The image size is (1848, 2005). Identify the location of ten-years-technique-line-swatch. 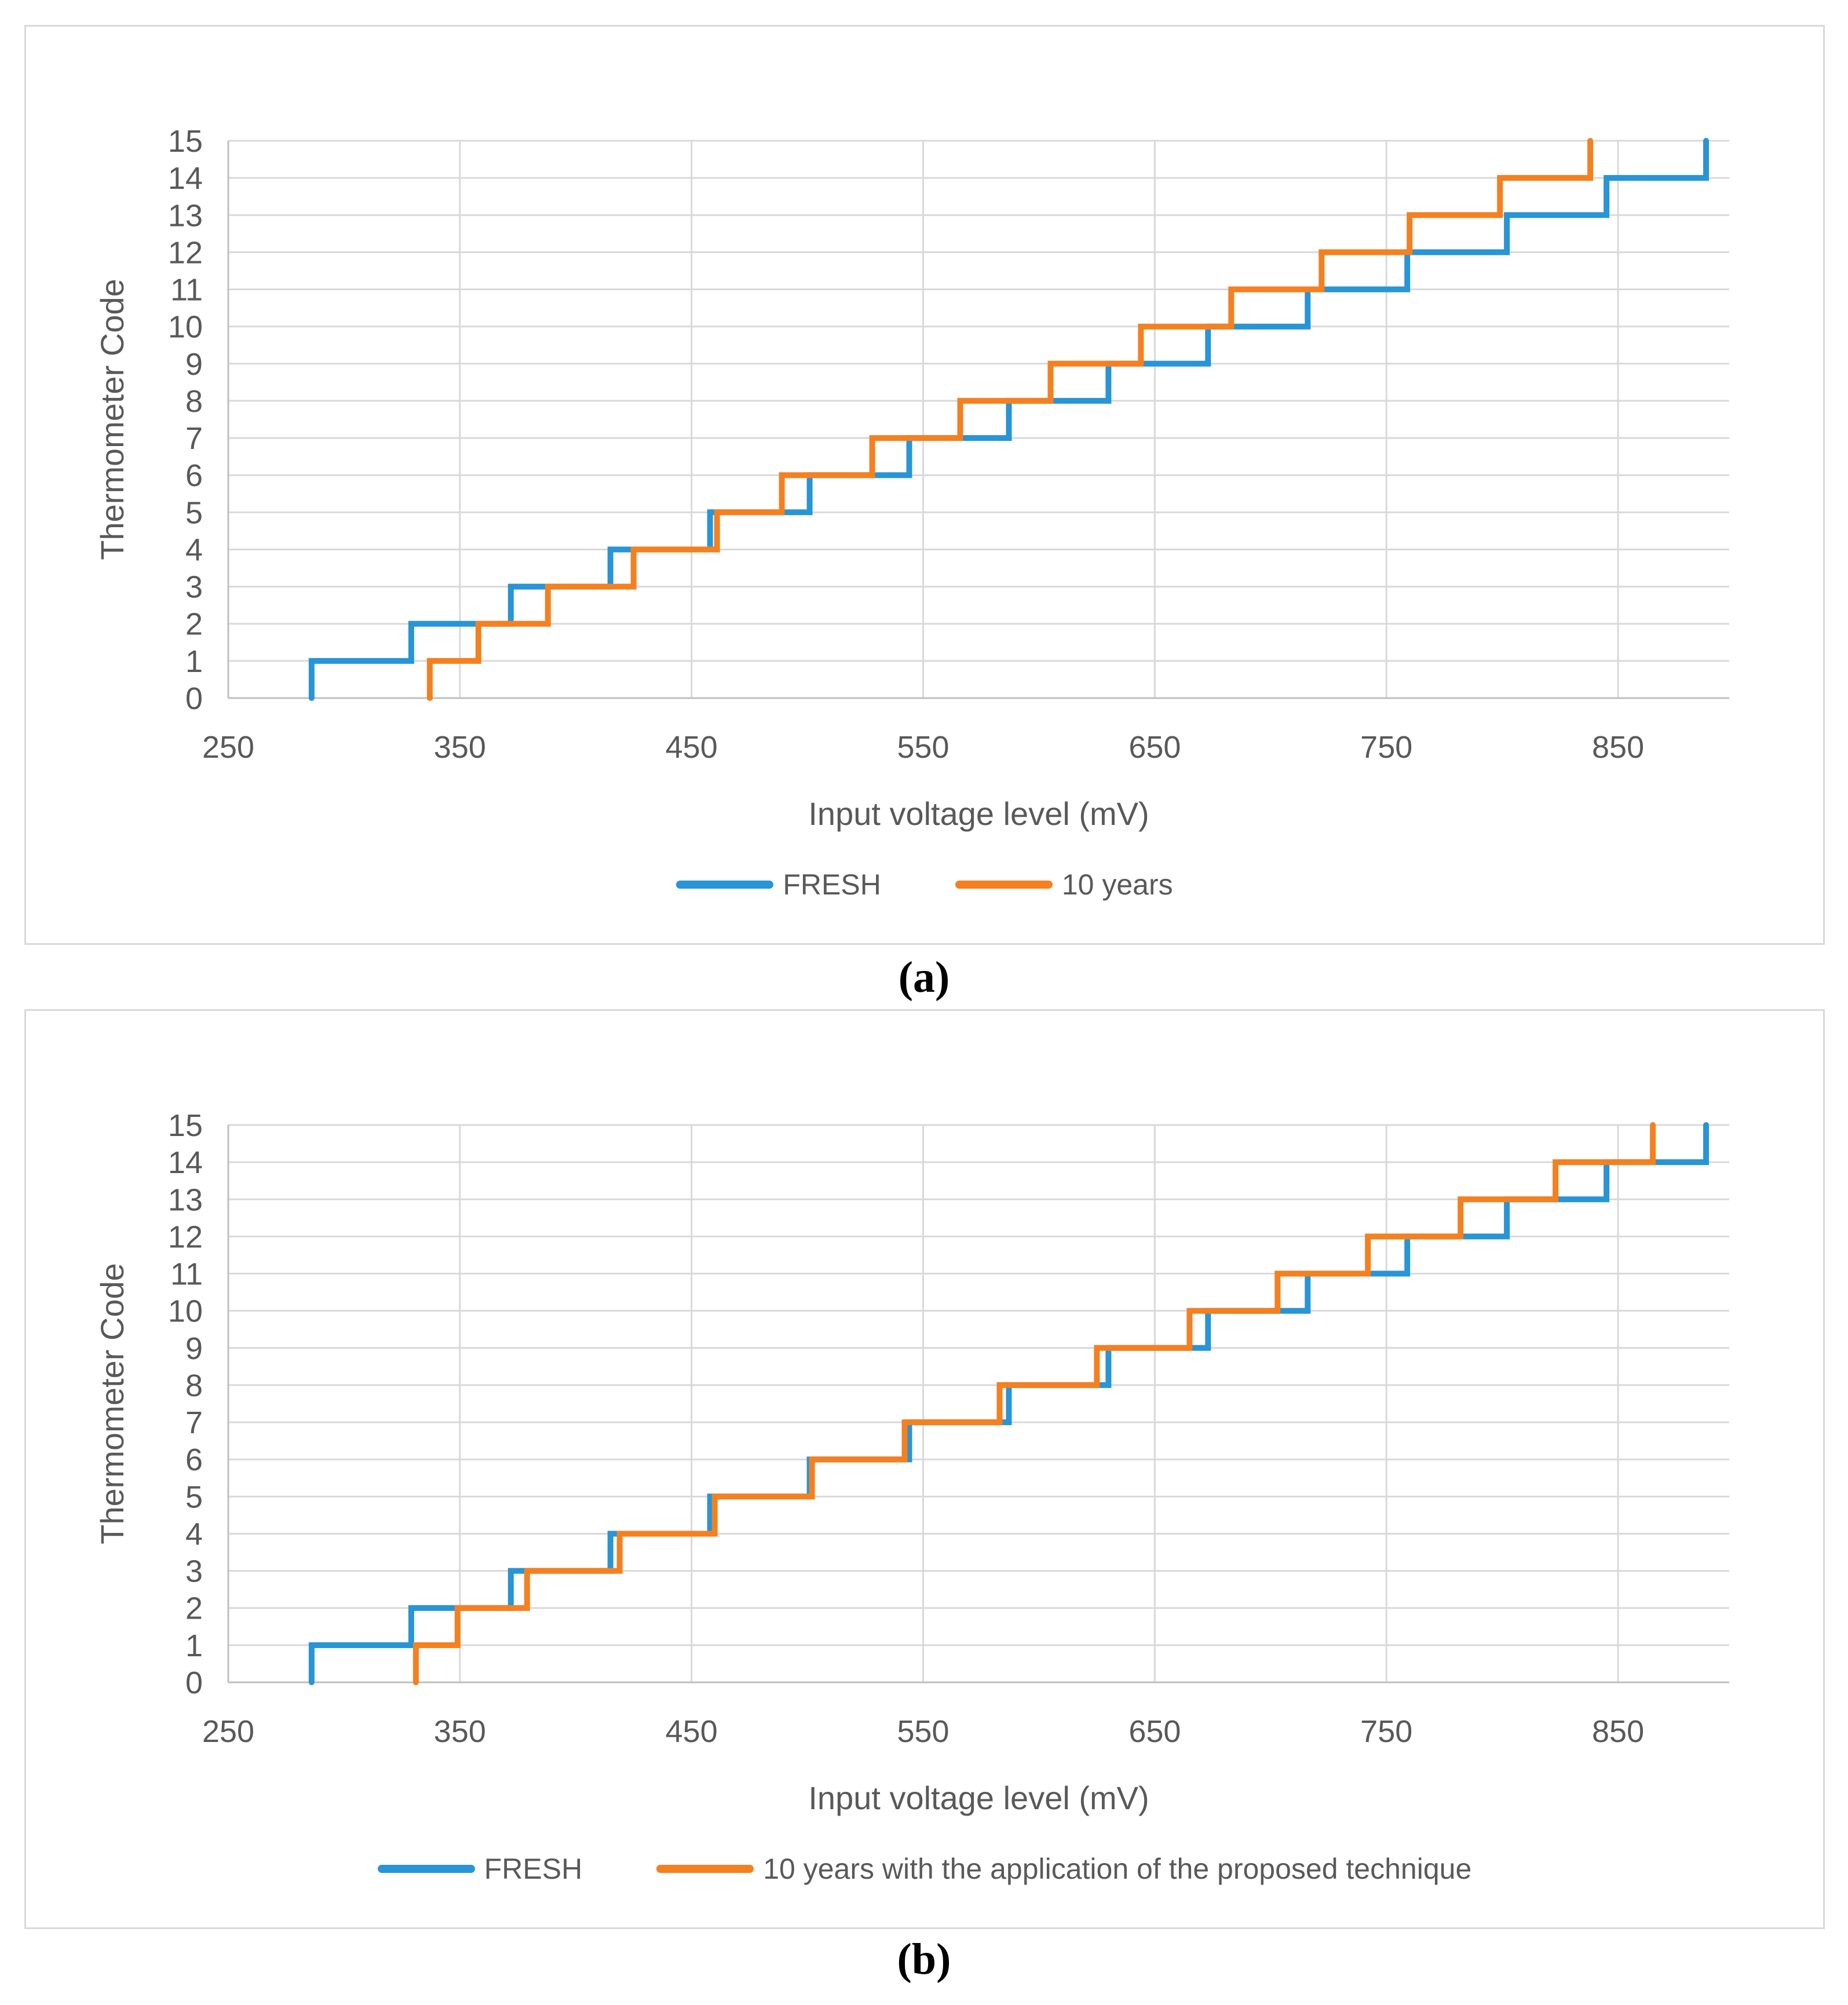
(705, 1869).